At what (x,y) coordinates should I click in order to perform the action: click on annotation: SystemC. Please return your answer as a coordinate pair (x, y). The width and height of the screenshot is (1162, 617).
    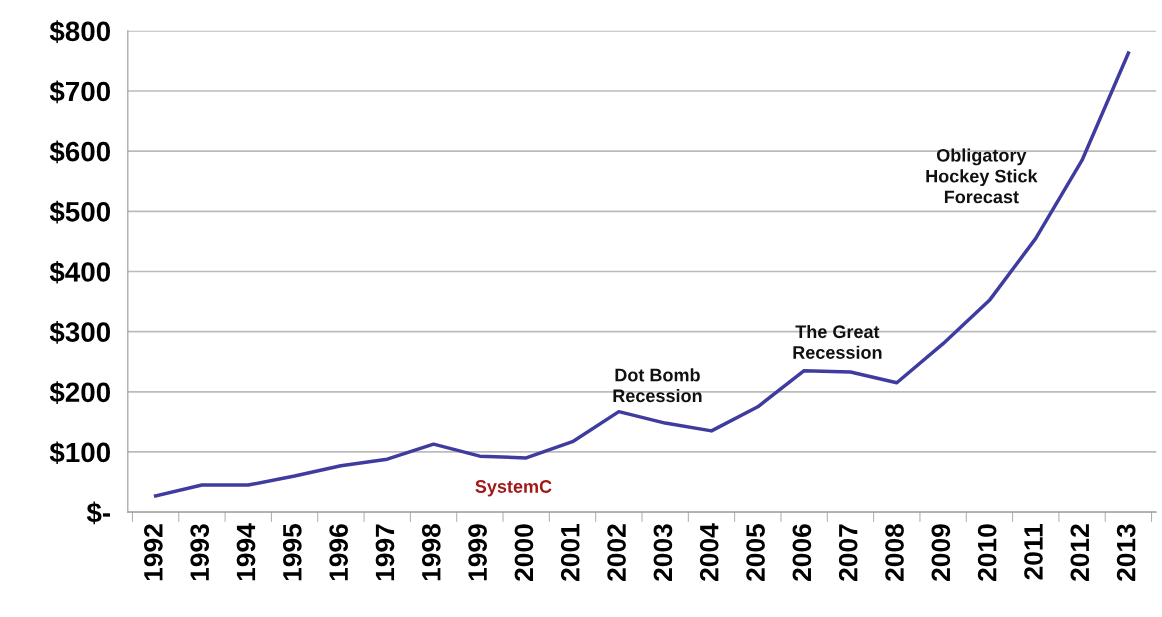
    Looking at the image, I should click on (513, 488).